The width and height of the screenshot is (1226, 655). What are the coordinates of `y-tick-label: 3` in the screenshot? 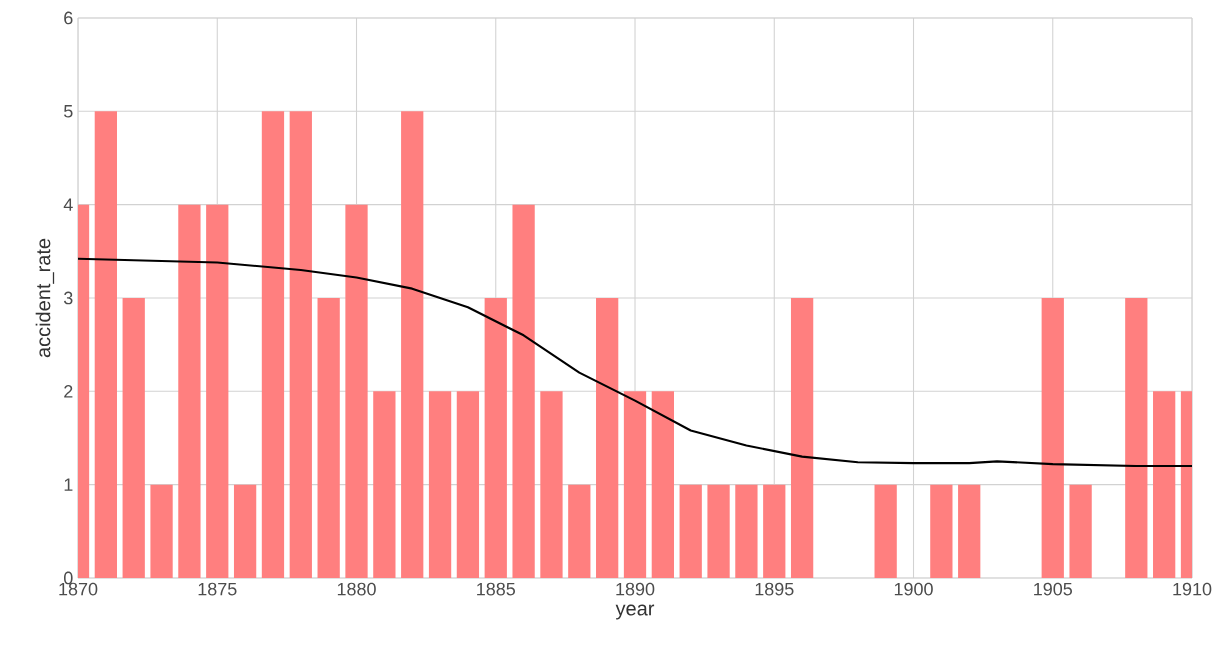 It's located at (68, 298).